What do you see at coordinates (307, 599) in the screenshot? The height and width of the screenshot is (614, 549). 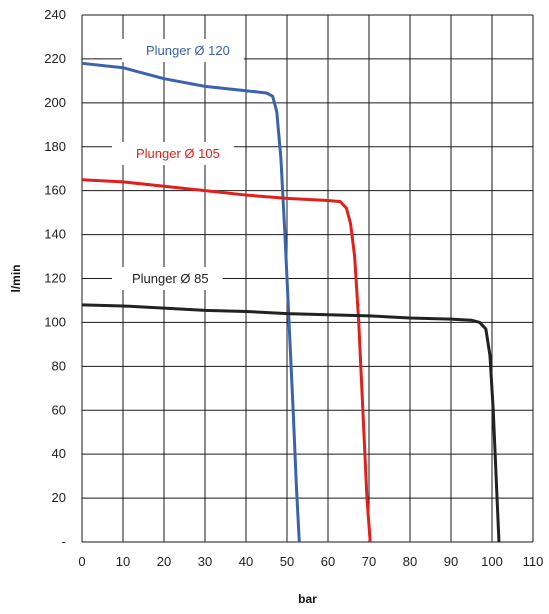 I see `x-axis-title: bar` at bounding box center [307, 599].